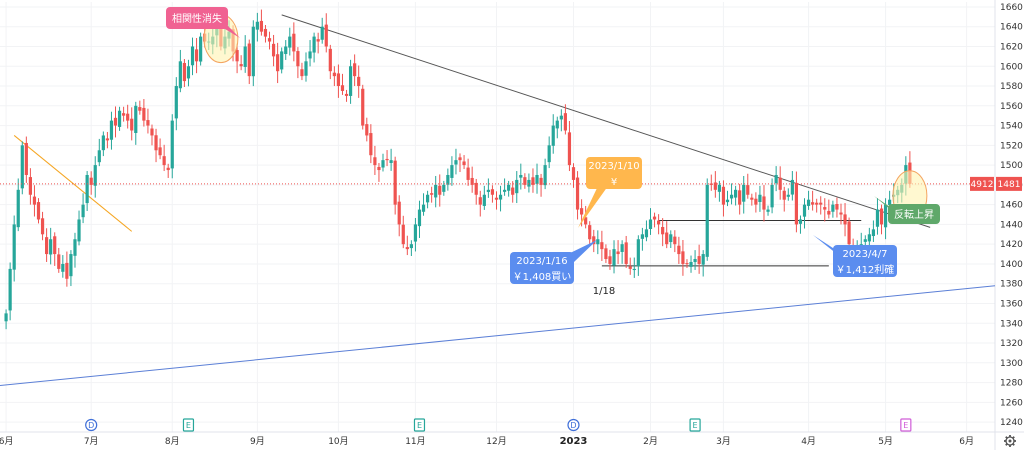  Describe the element at coordinates (614, 182) in the screenshot. I see `callout-date-1-10-text: ¥` at that location.